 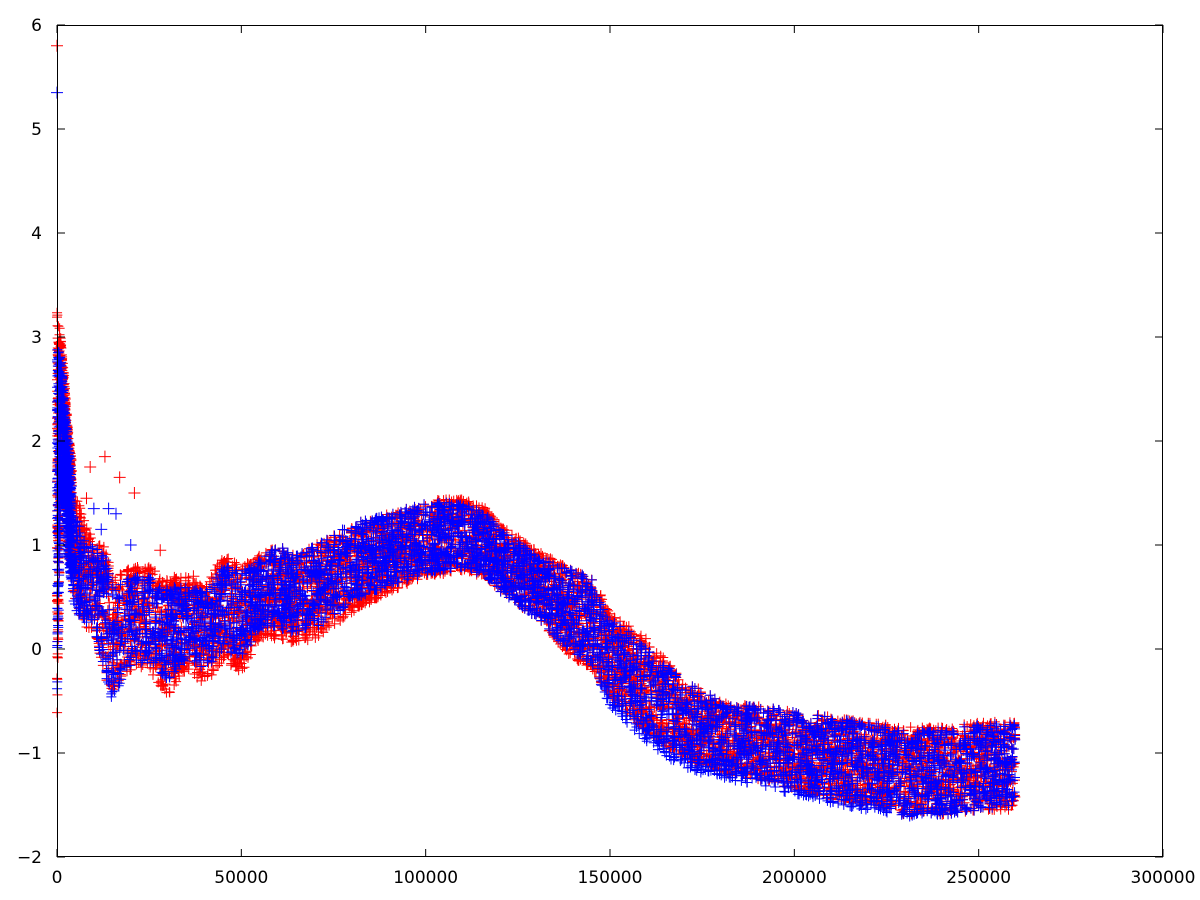 What do you see at coordinates (241, 878) in the screenshot?
I see `x-tick-label: 50000` at bounding box center [241, 878].